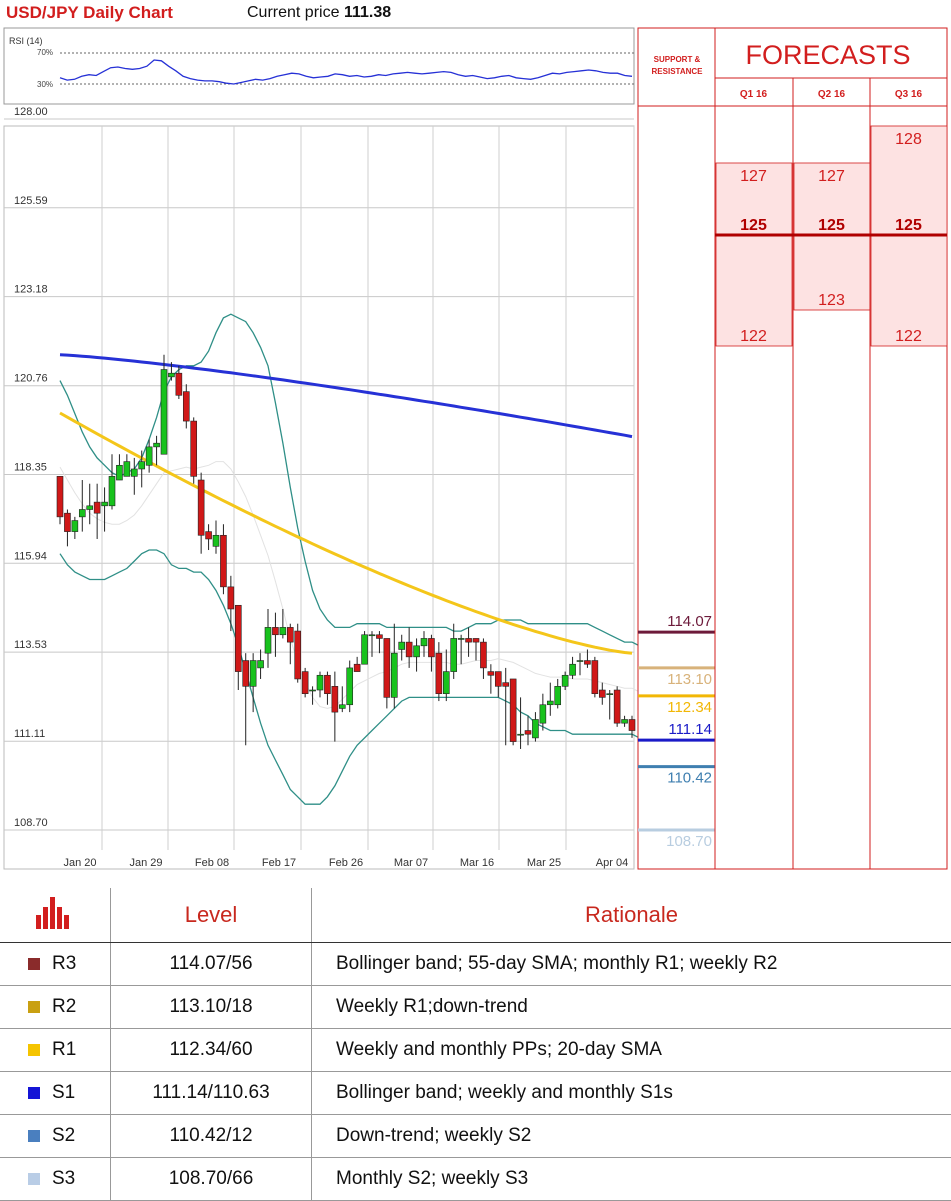 The width and height of the screenshot is (951, 1201). I want to click on col-level-header: Level, so click(211, 915).